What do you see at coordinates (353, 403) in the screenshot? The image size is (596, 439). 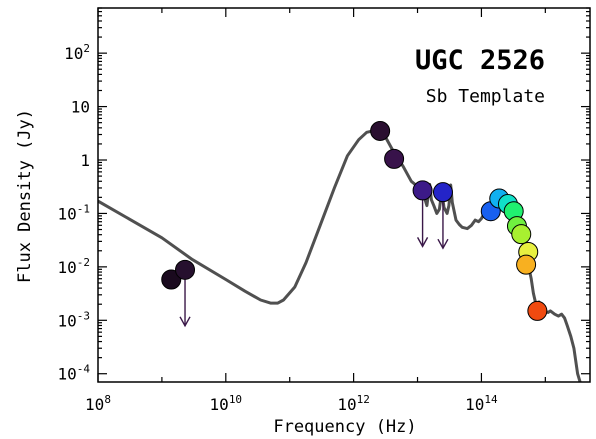 I see `x-tick-label: 1012` at bounding box center [353, 403].